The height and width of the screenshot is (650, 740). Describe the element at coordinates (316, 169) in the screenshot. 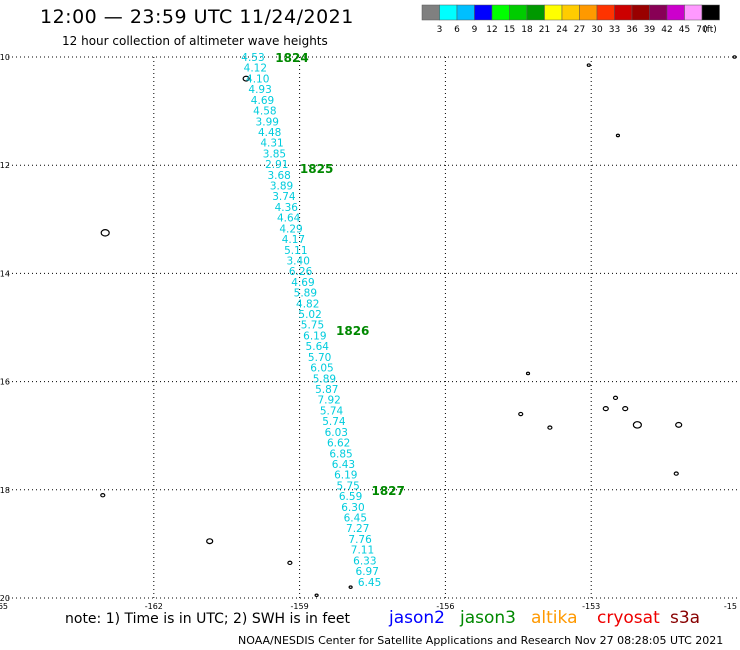

I see `time-label: 1825` at that location.